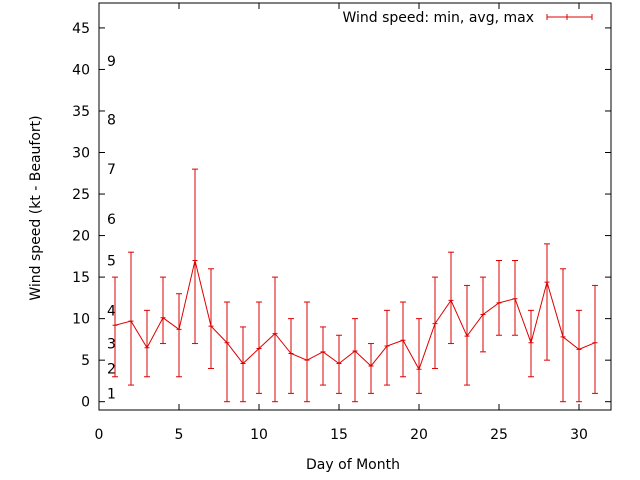  Describe the element at coordinates (179, 435) in the screenshot. I see `x-tick-label: 5` at that location.